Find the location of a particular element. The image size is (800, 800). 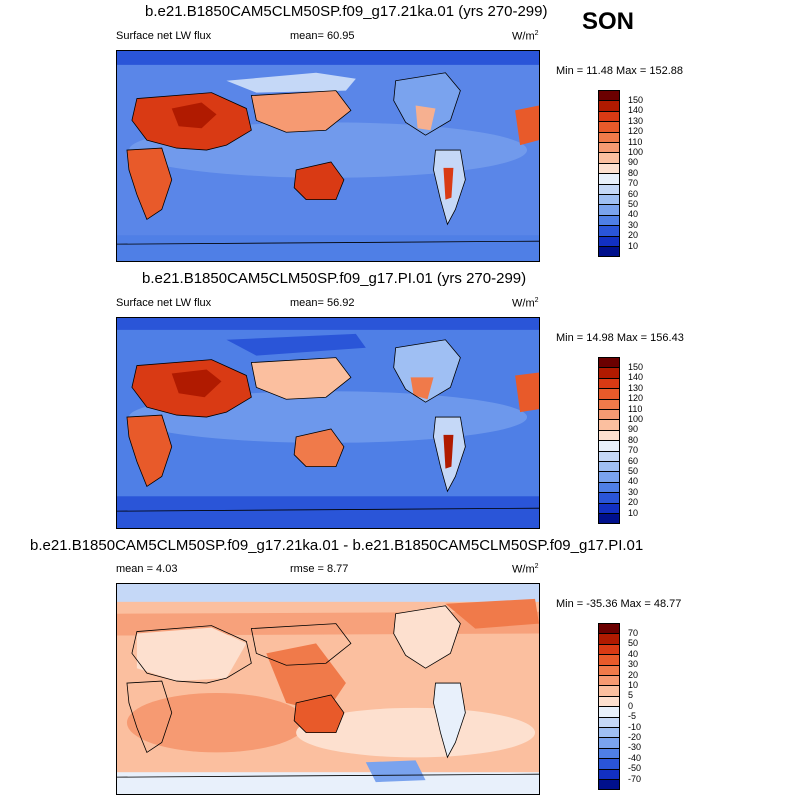

panel1-map-svg is located at coordinates (328, 156).